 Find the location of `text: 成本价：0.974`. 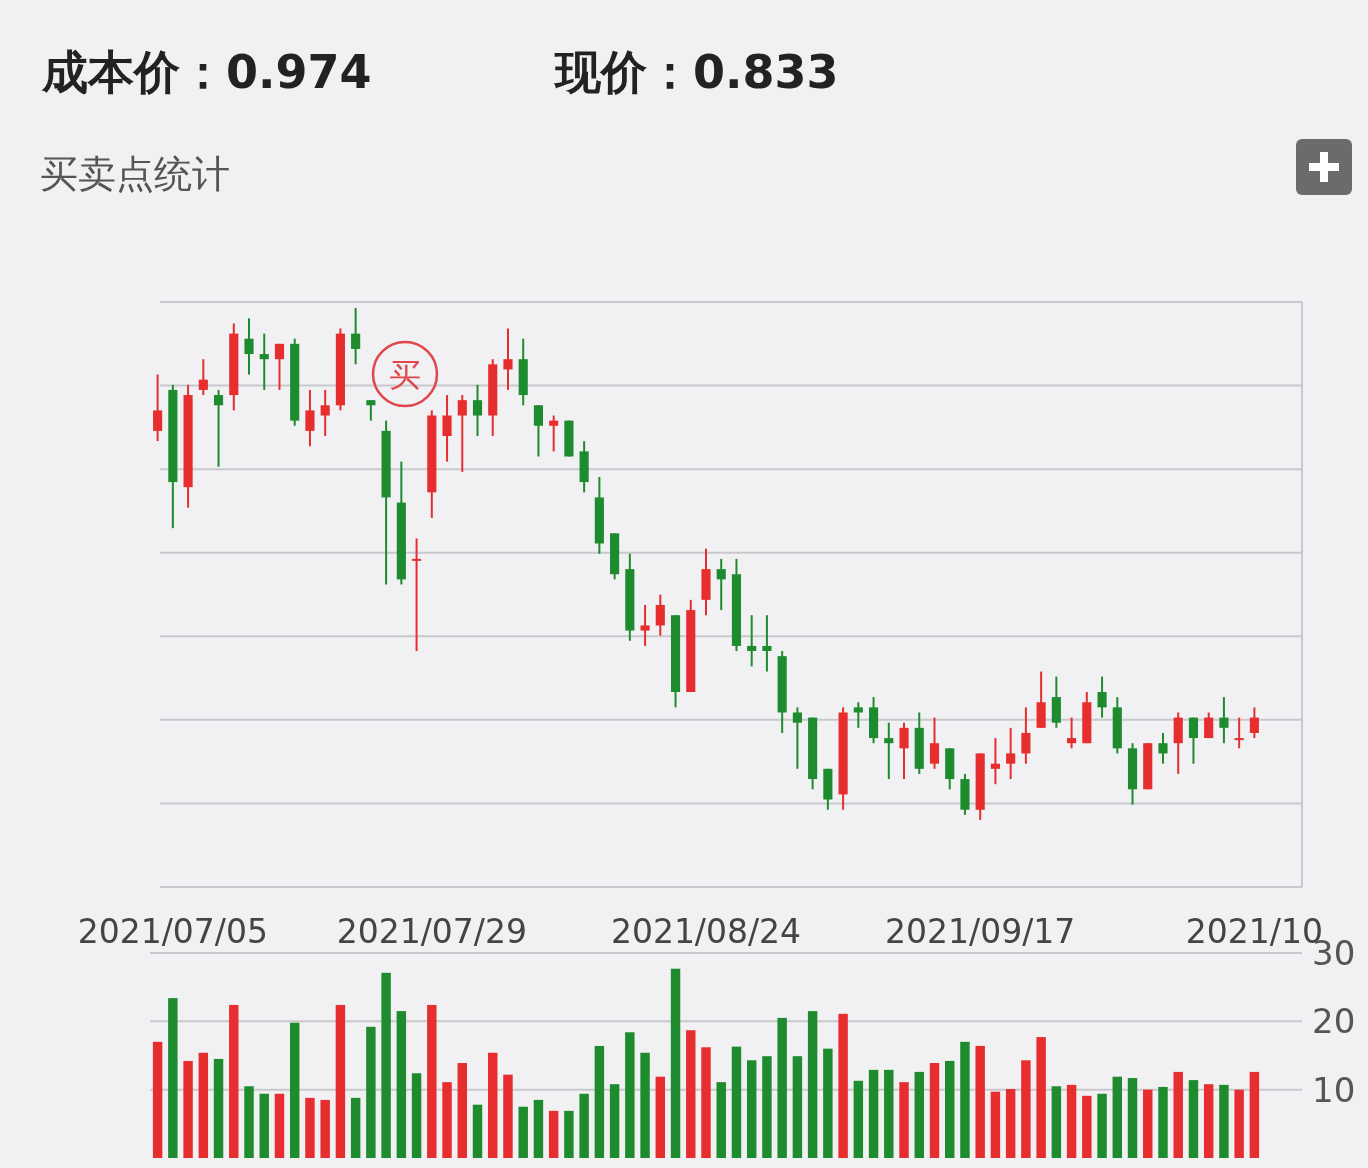

text: 成本价：0.974 is located at coordinates (206, 72).